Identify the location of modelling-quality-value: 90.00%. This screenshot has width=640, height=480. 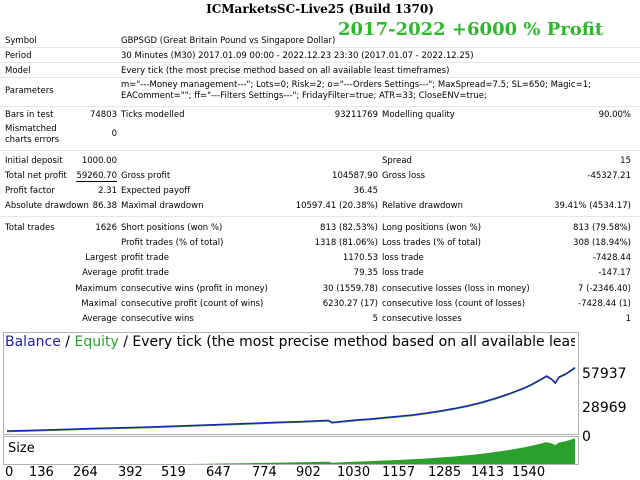
(614, 115).